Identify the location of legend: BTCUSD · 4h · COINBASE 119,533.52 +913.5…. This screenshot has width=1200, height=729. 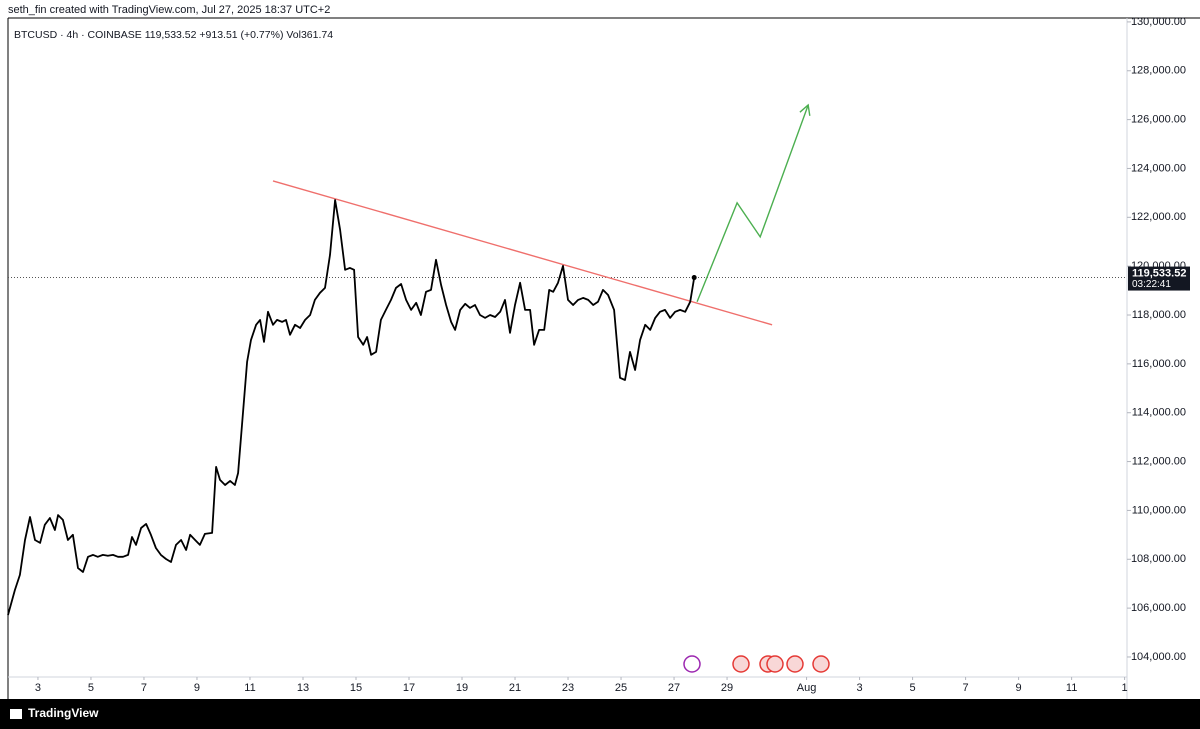
(173, 35).